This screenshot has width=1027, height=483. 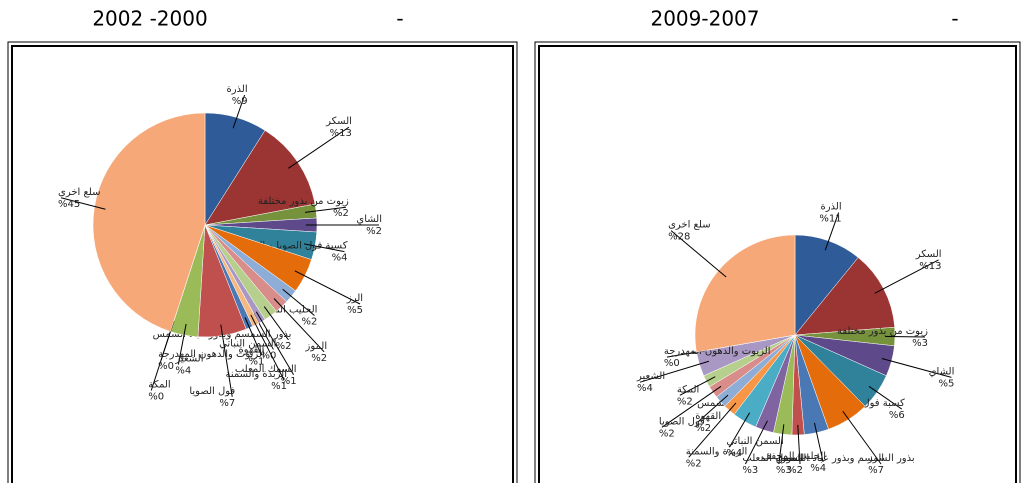 I want to click on value-label: %7, so click(x=876, y=470).